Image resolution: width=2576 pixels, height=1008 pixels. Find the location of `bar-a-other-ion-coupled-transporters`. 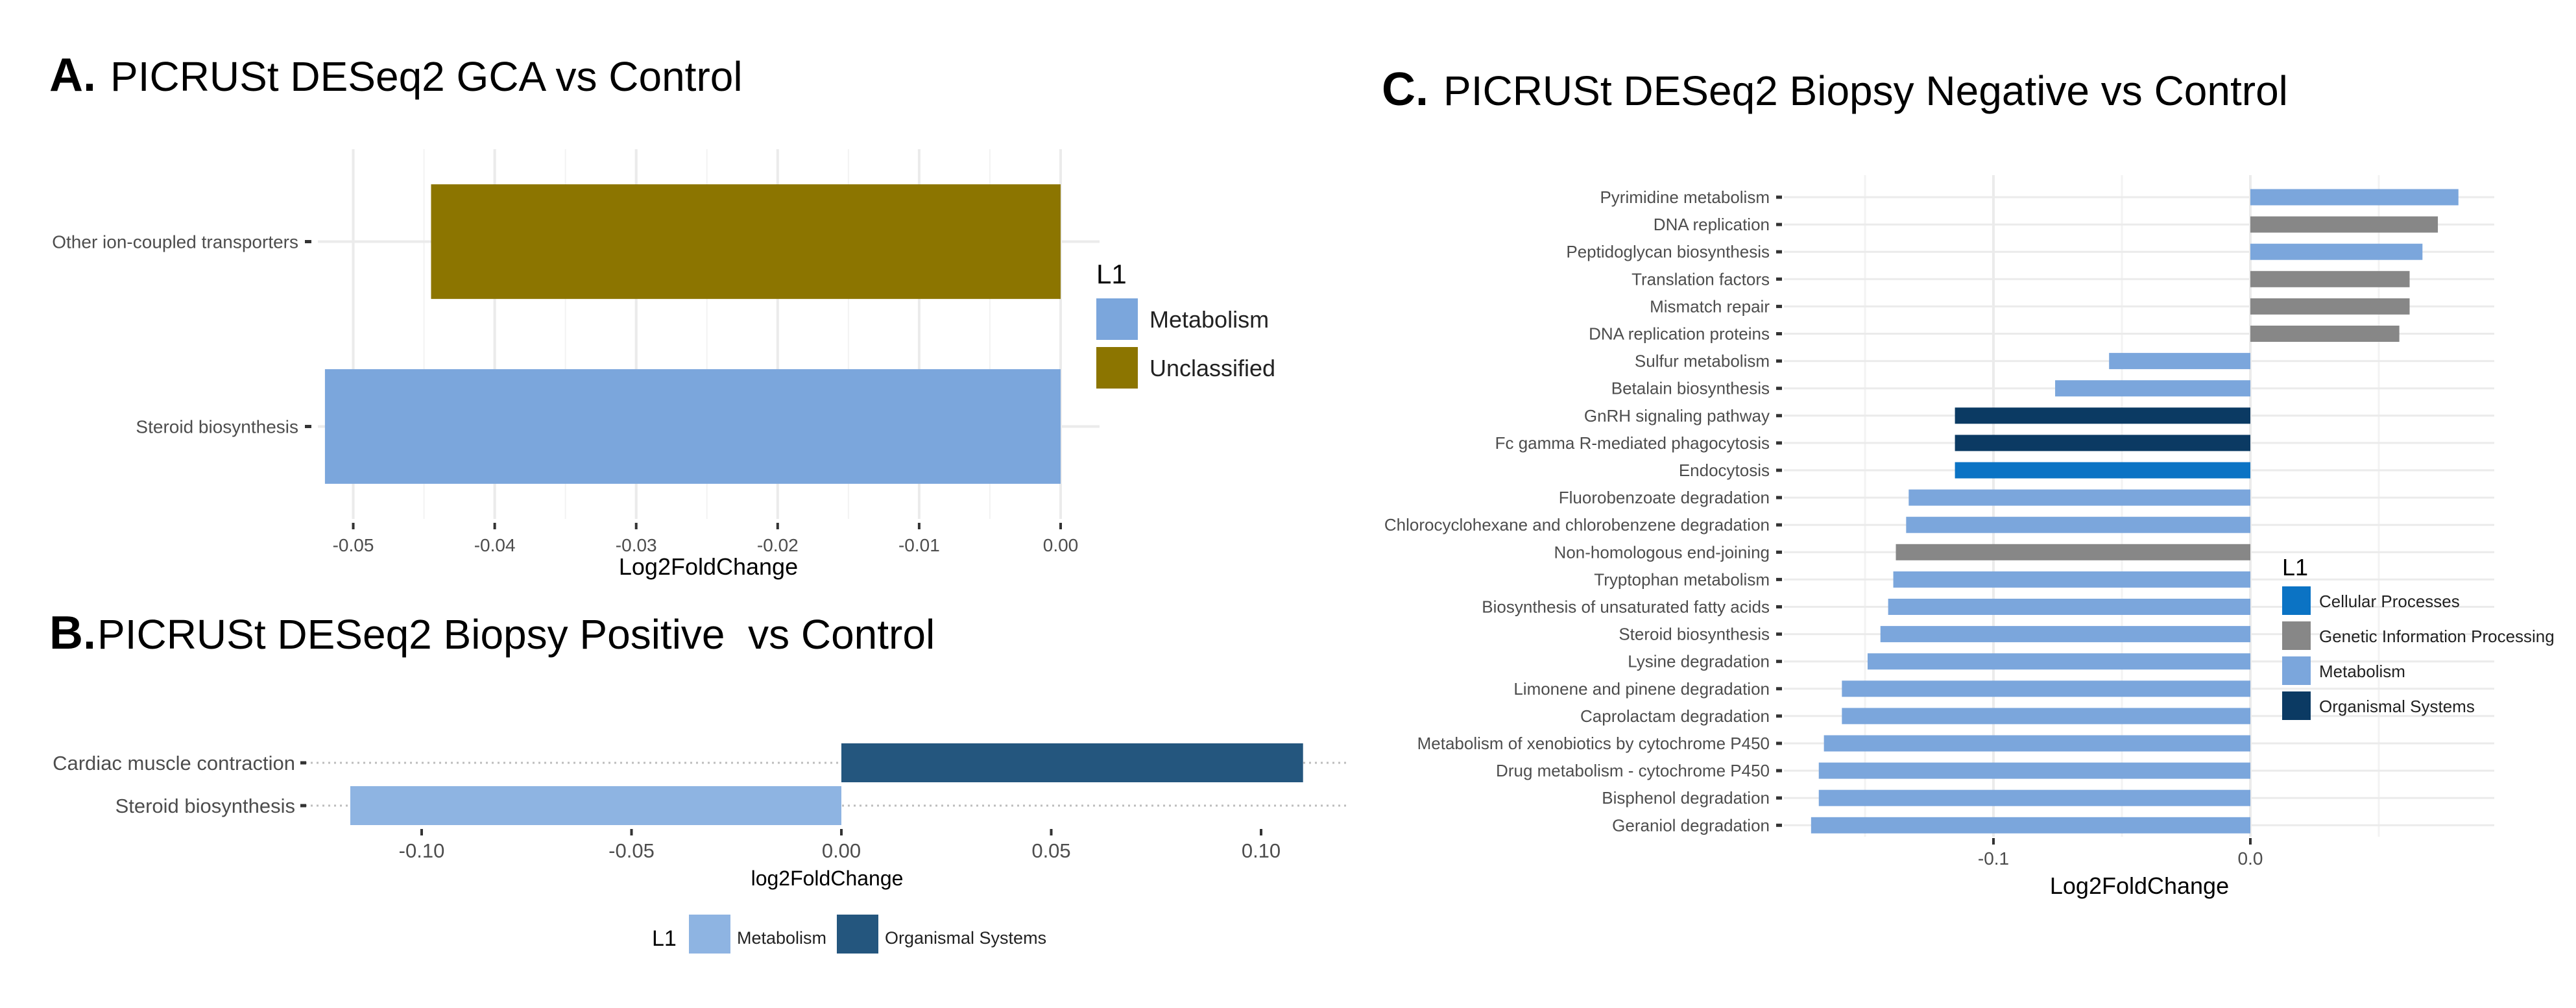

bar-a-other-ion-coupled-transporters is located at coordinates (746, 241).